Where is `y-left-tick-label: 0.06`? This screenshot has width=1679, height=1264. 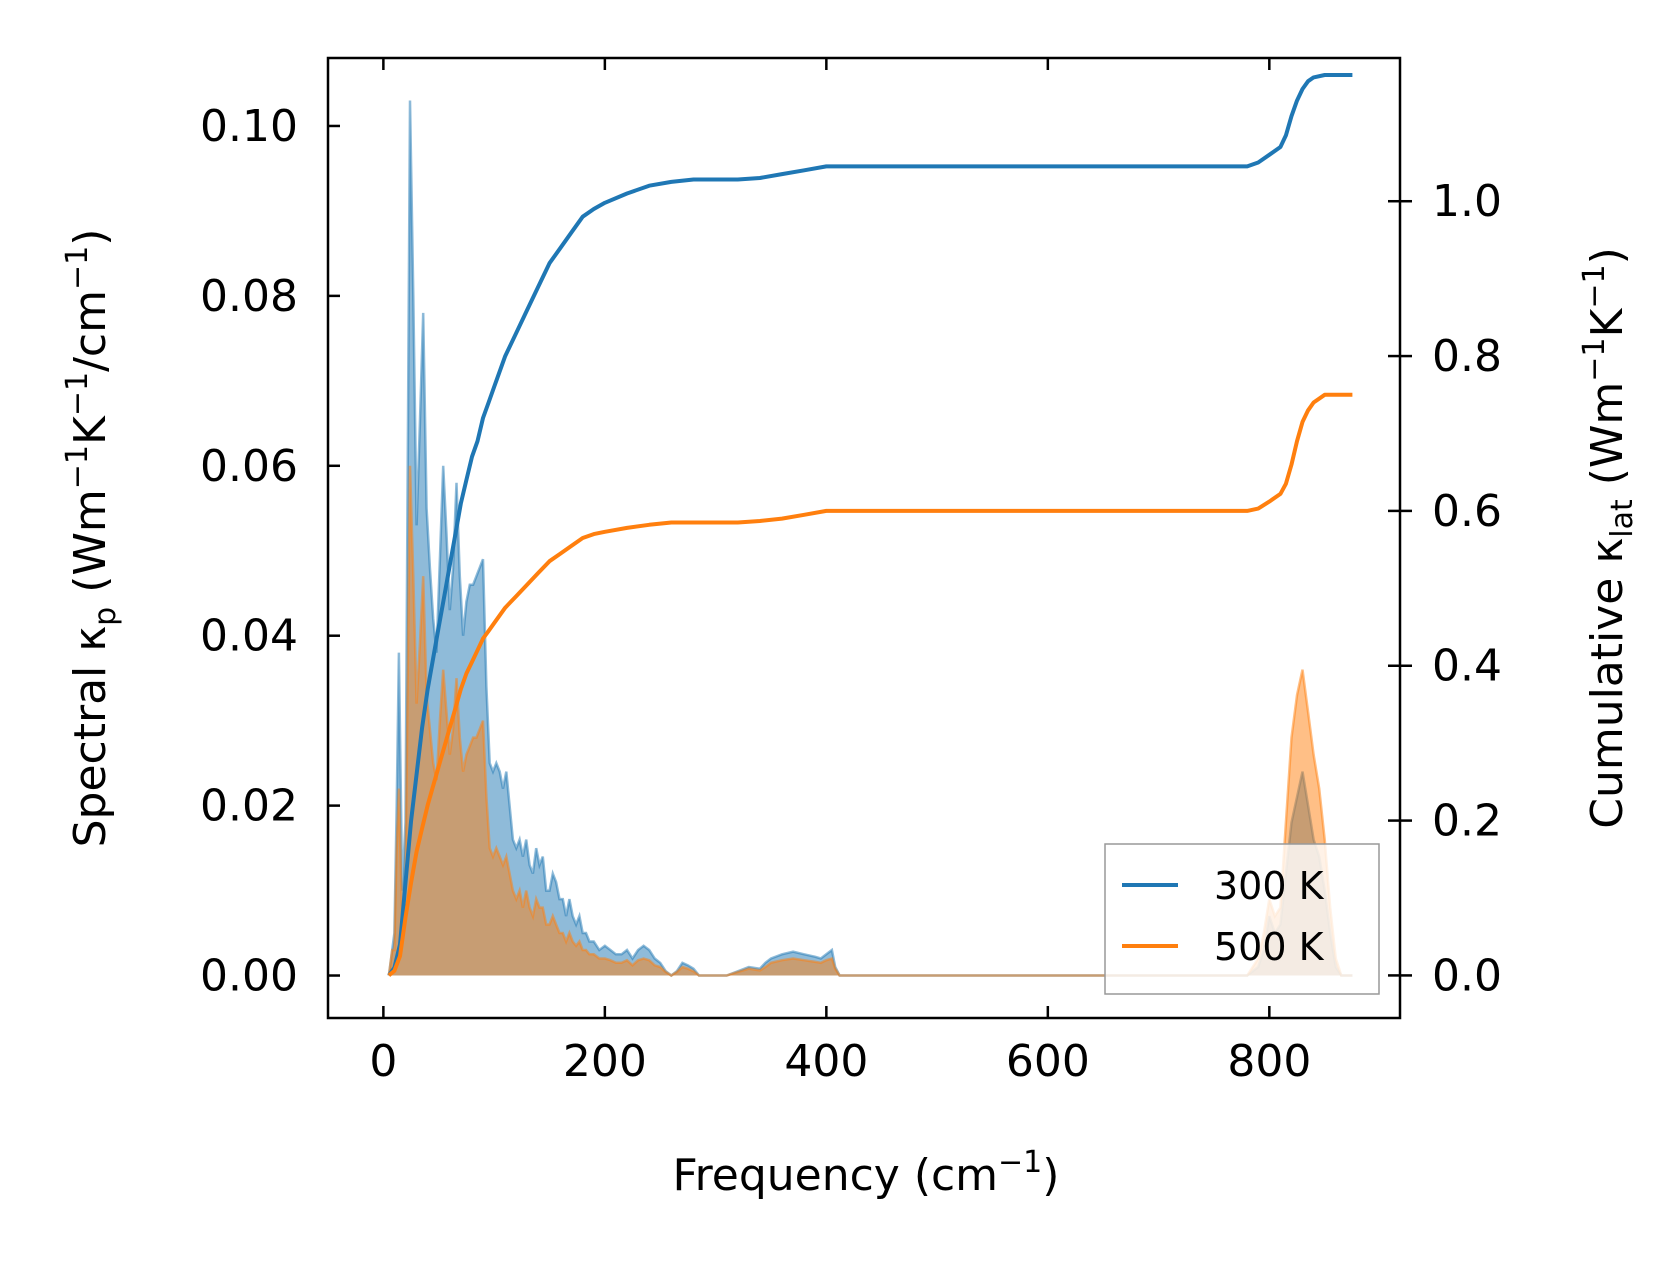
y-left-tick-label: 0.06 is located at coordinates (249, 466).